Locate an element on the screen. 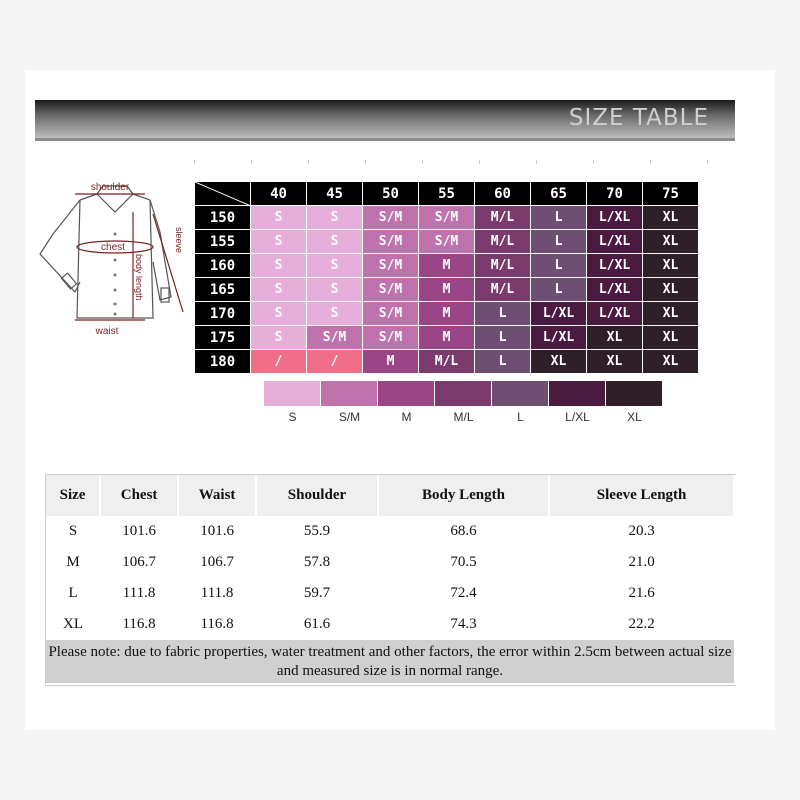  column-header: Size is located at coordinates (74, 495).